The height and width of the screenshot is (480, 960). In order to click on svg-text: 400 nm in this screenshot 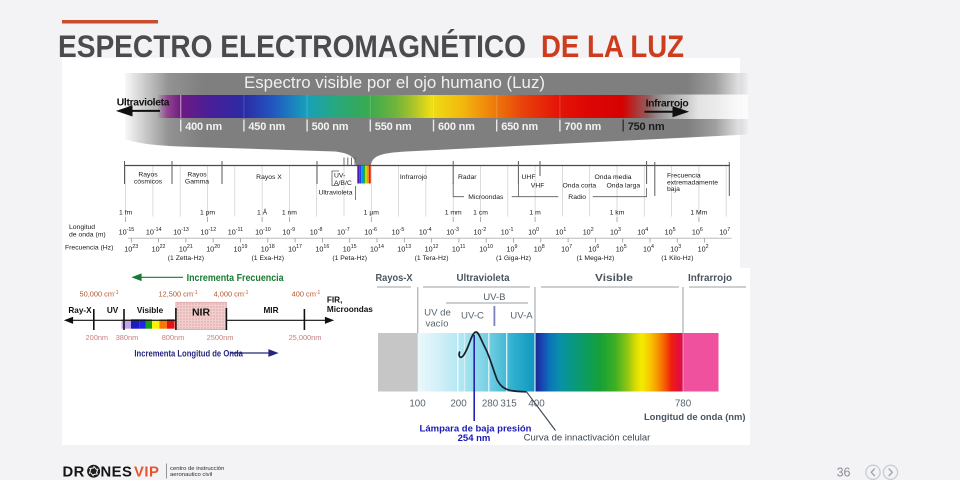, I will do `click(203, 127)`.